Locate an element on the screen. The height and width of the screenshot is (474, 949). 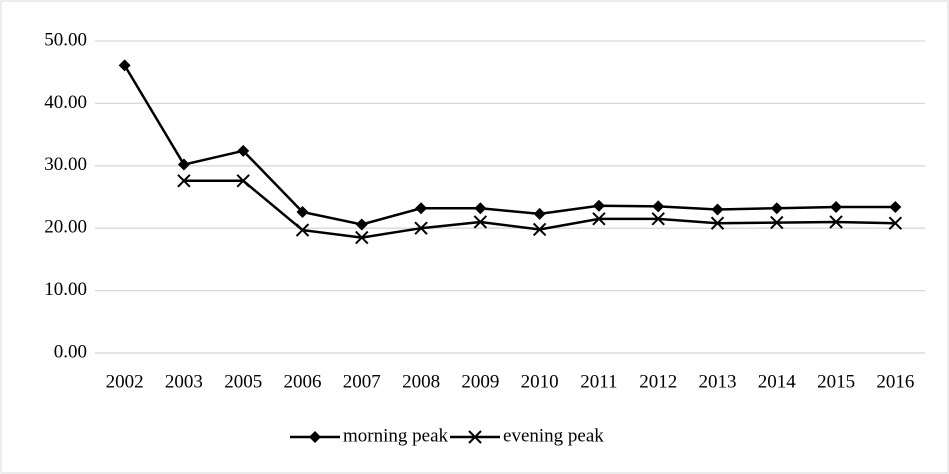
y-tick-label: 50.00 is located at coordinates (65, 39).